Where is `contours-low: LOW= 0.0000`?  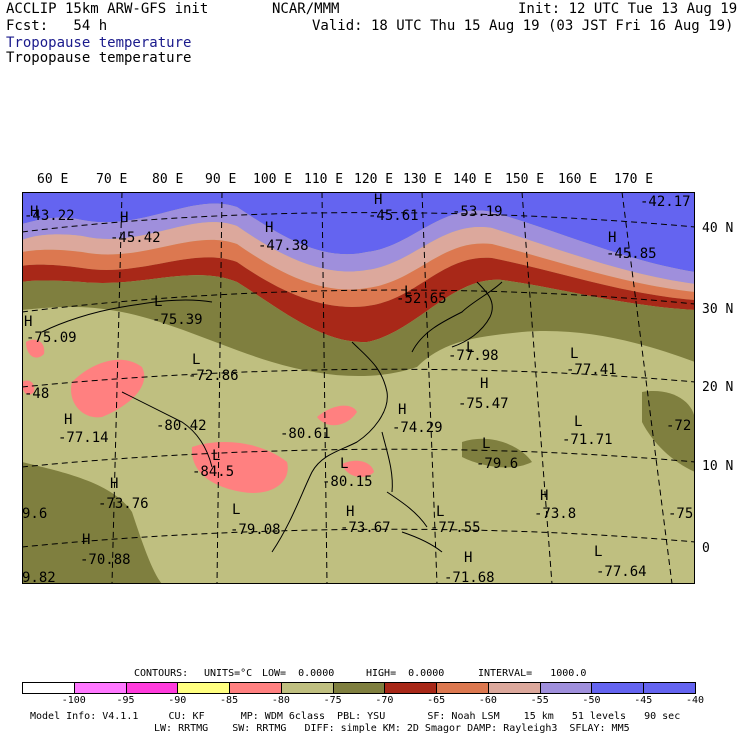
contours-low: LOW= 0.0000 is located at coordinates (298, 673).